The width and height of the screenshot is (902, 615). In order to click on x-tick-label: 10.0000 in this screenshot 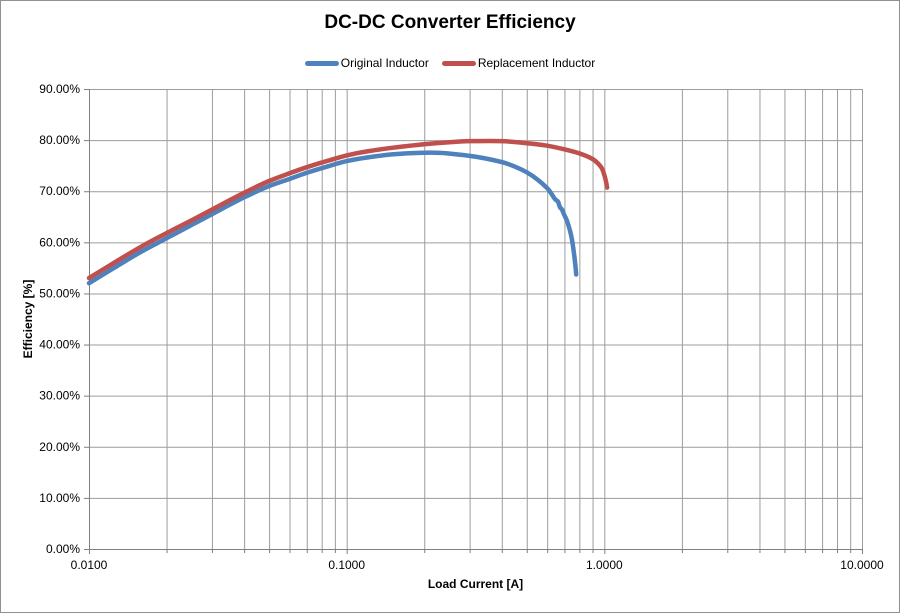, I will do `click(862, 565)`.